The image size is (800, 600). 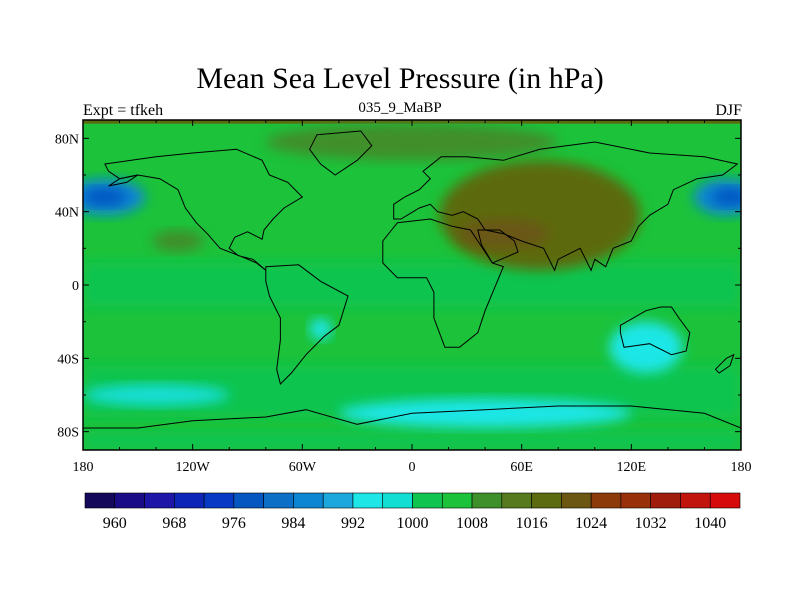 I want to click on y-tick-label: 40S, so click(x=68, y=359).